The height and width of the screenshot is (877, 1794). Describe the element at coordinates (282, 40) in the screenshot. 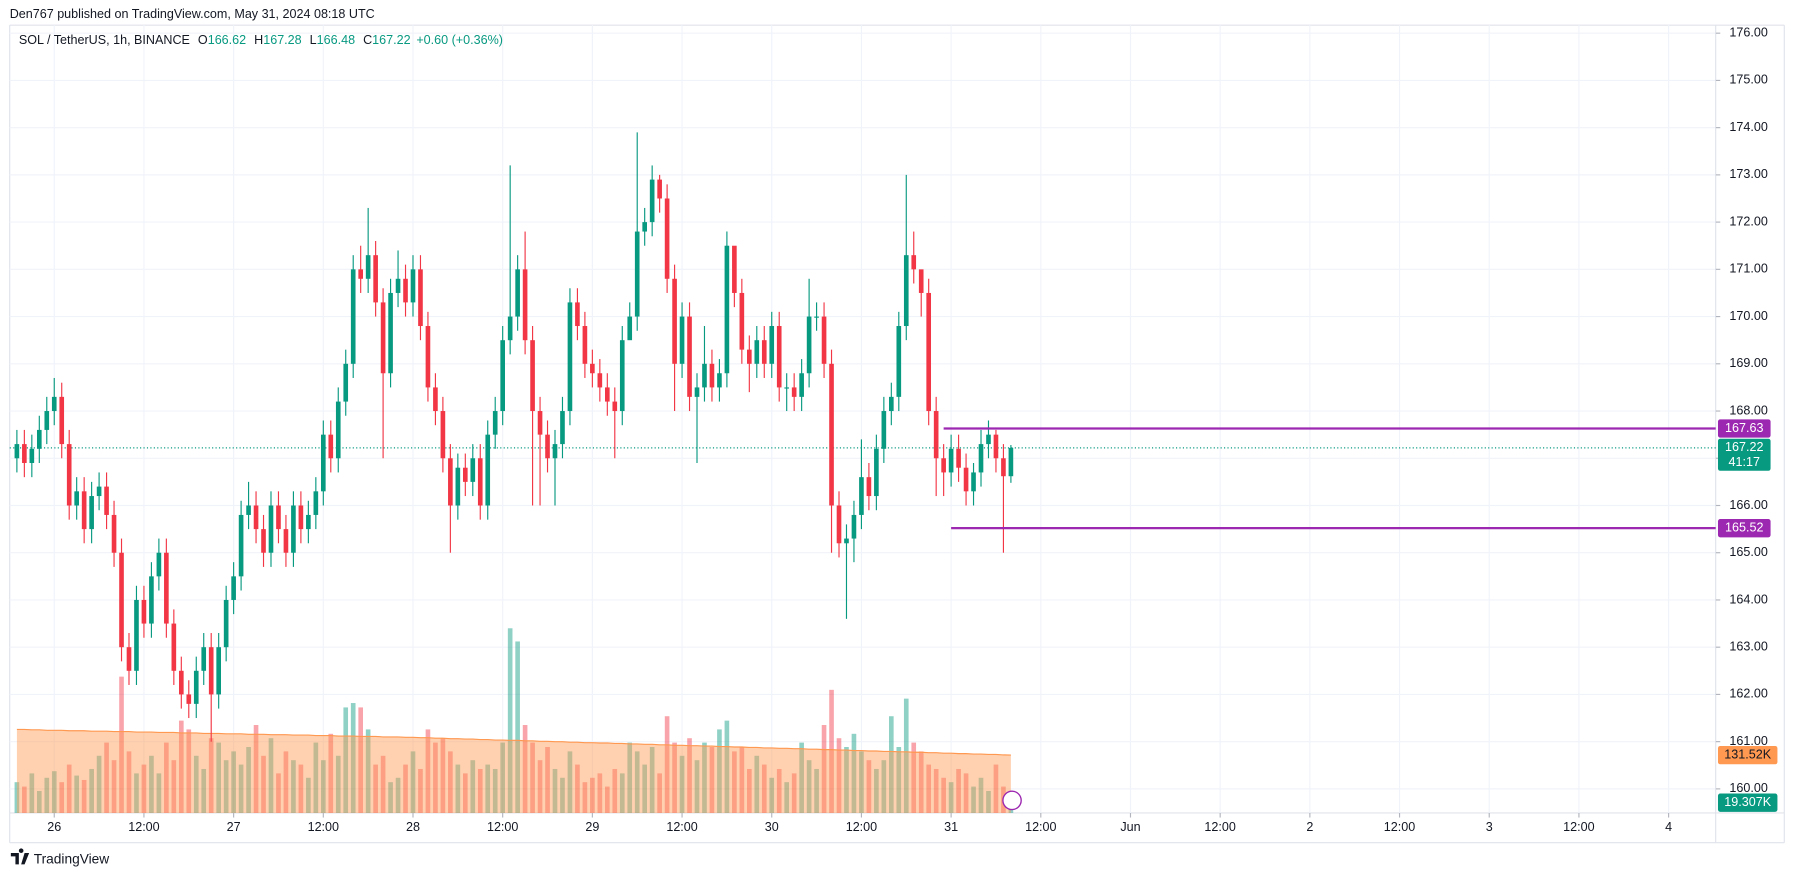

I see `legend-value: 167.28` at that location.